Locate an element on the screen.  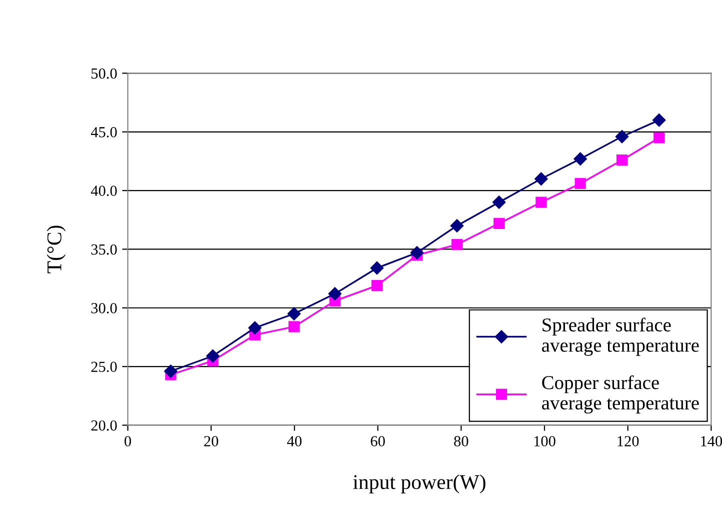
y-axis-title: T(°C) is located at coordinates (56, 250).